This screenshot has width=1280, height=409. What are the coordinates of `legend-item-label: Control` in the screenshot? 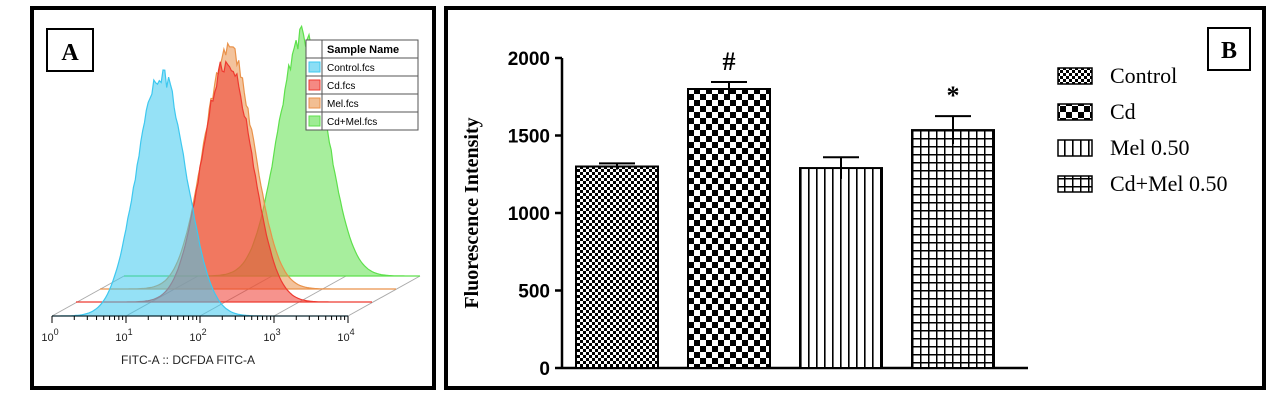 It's located at (1143, 75).